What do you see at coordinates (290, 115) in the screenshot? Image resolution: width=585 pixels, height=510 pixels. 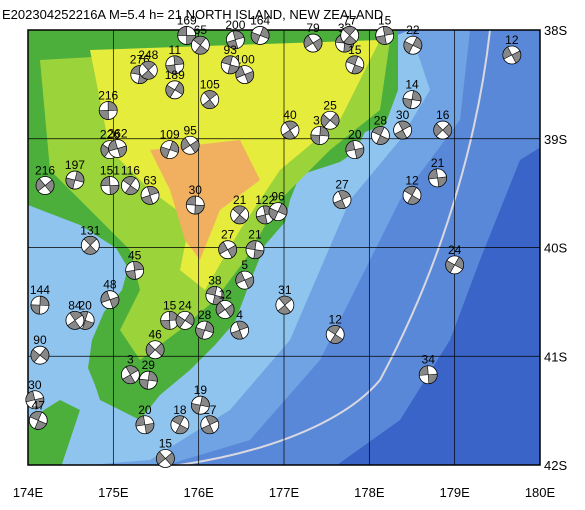 I see `depth-label: 40` at bounding box center [290, 115].